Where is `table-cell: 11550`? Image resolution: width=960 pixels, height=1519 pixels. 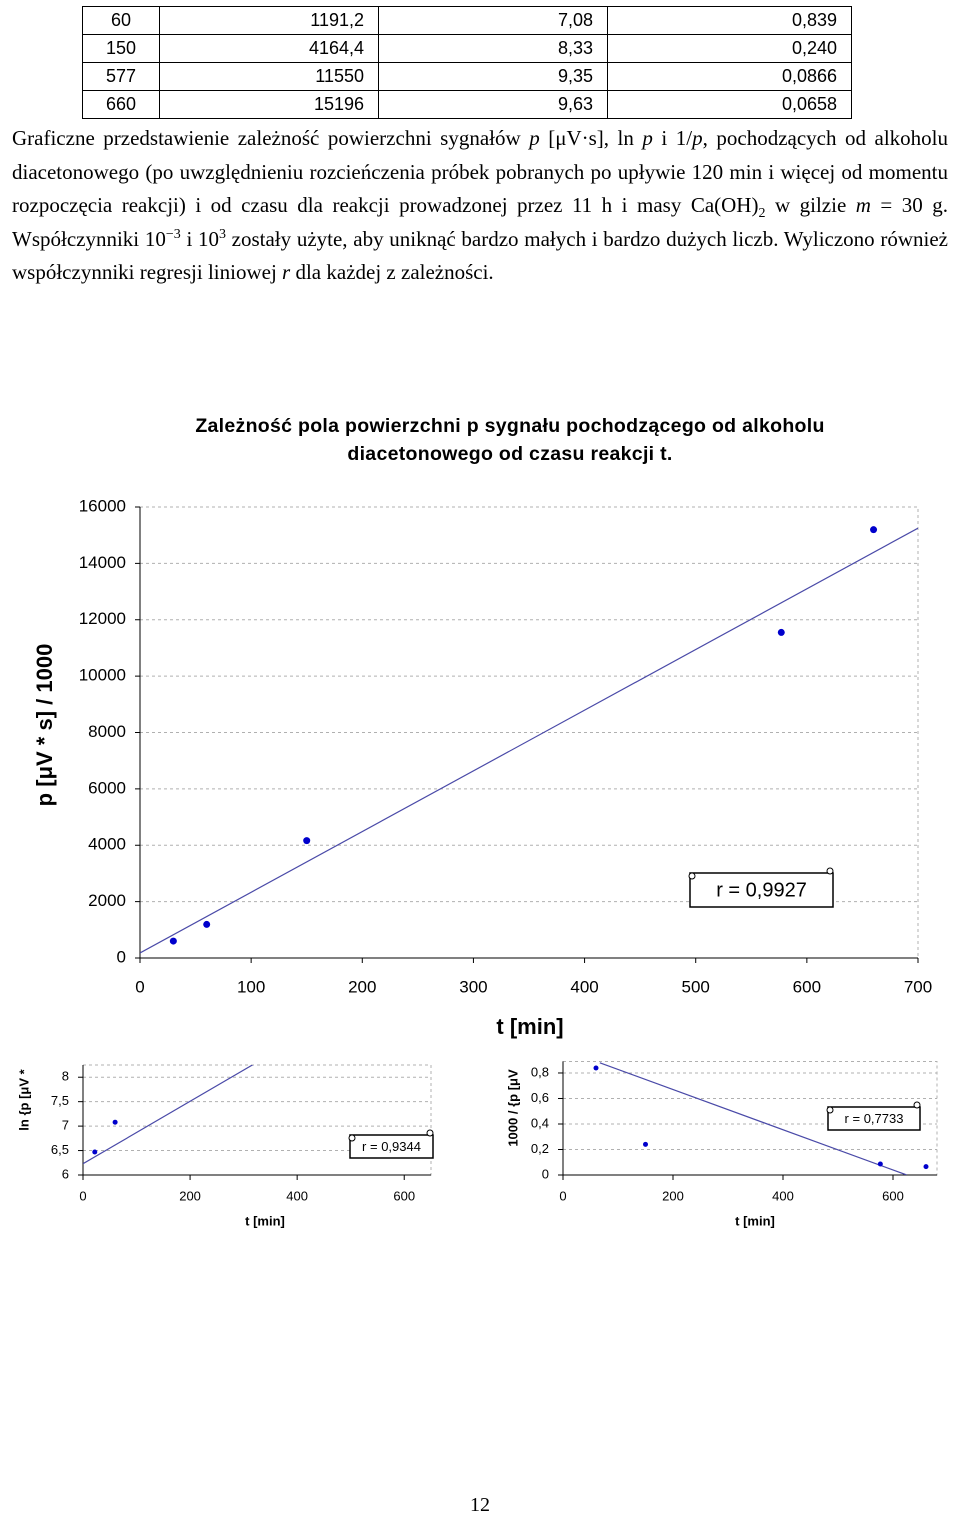 table-cell: 11550 is located at coordinates (269, 76).